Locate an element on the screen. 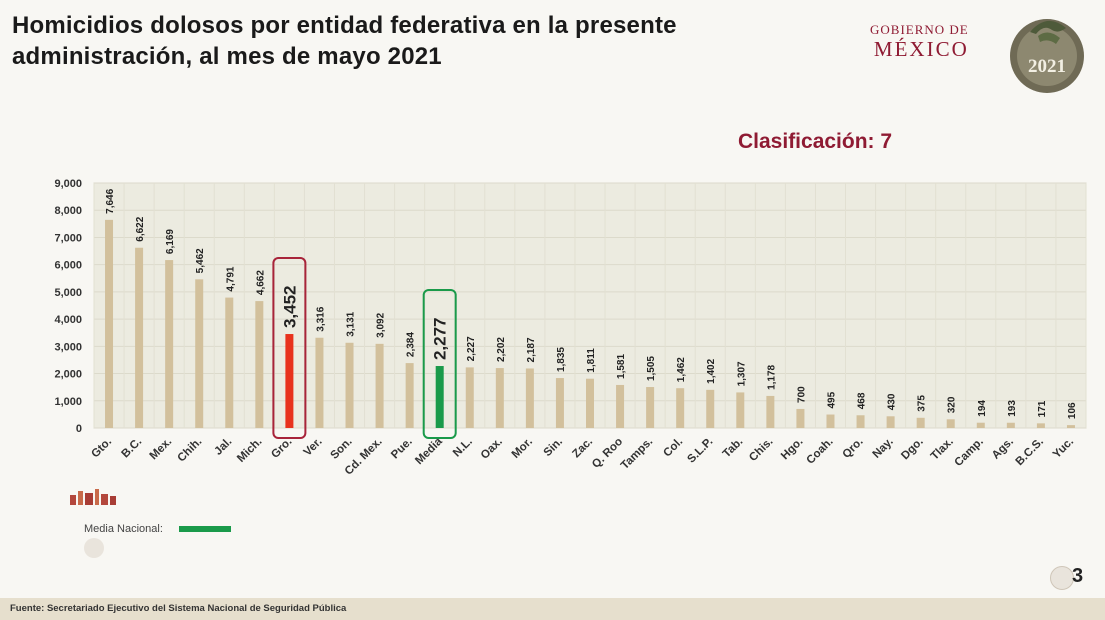 The height and width of the screenshot is (620, 1105). x-tick-label: Nay. is located at coordinates (883, 448).